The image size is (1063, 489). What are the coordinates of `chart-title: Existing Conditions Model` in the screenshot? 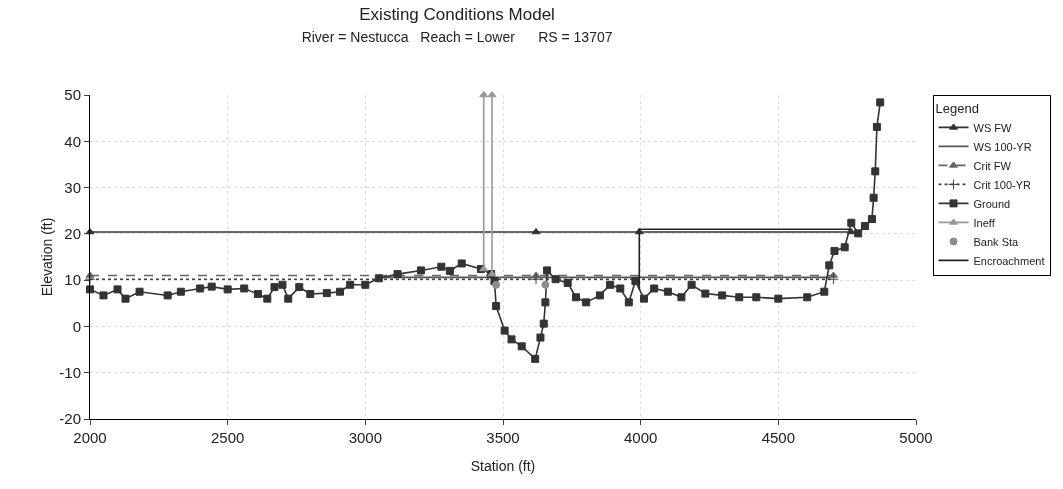 It's located at (457, 14).